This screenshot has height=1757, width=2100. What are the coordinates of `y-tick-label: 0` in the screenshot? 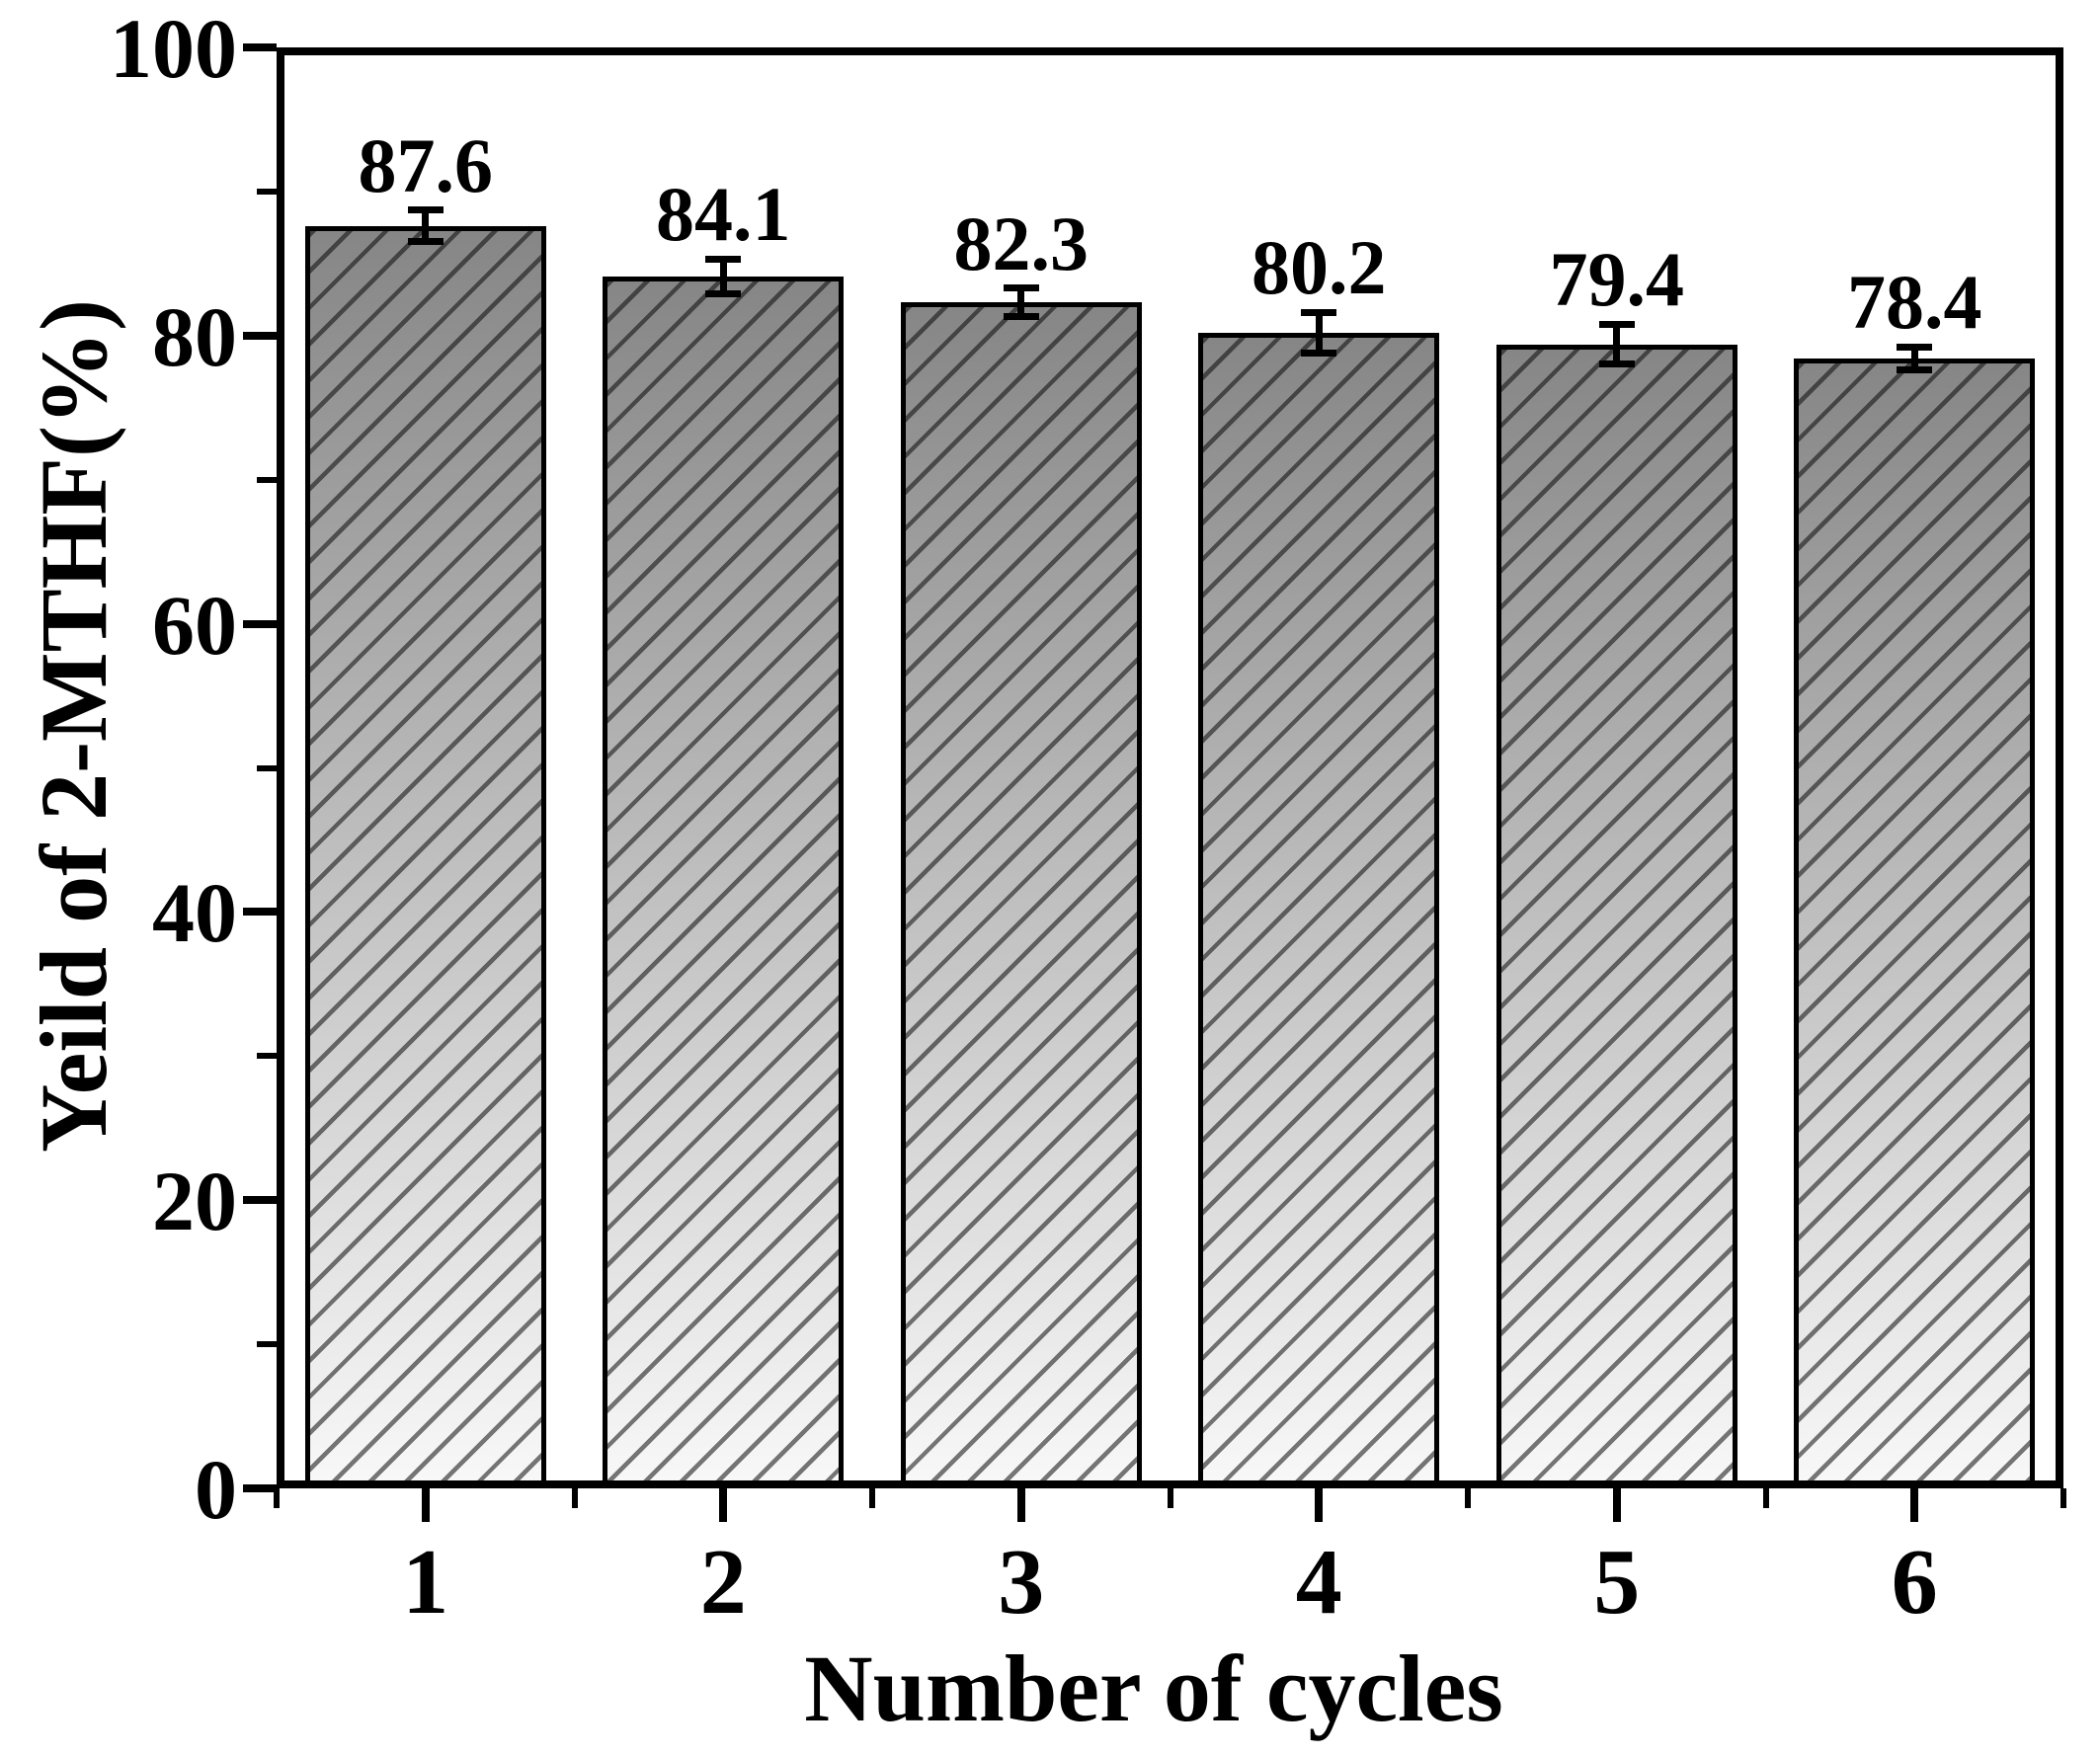 It's located at (216, 1489).